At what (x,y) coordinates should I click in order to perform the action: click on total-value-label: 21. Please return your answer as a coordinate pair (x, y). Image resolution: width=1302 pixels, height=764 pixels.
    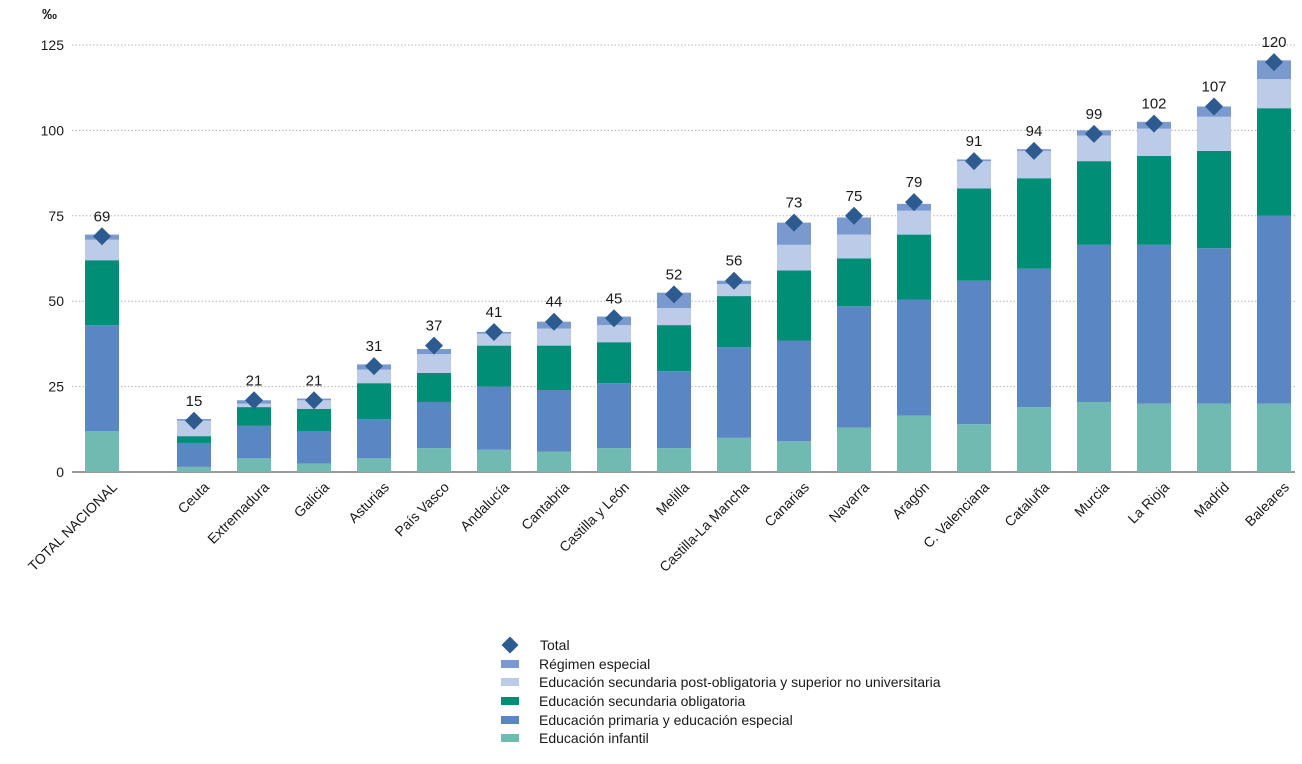
    Looking at the image, I should click on (254, 380).